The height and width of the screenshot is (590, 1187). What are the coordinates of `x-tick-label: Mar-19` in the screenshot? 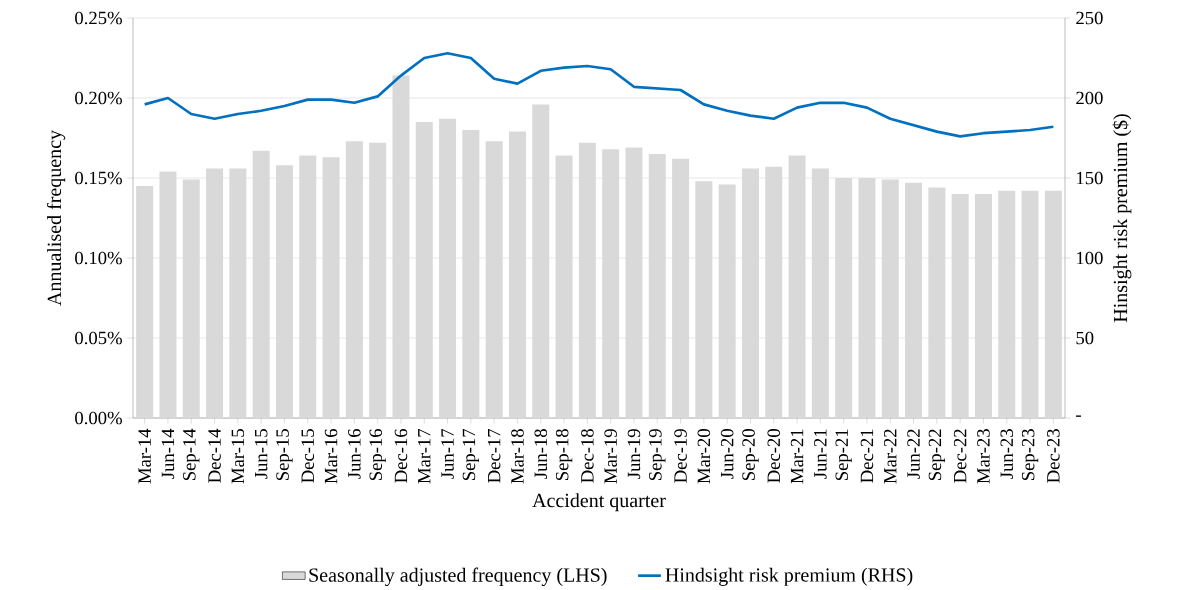 It's located at (610, 456).